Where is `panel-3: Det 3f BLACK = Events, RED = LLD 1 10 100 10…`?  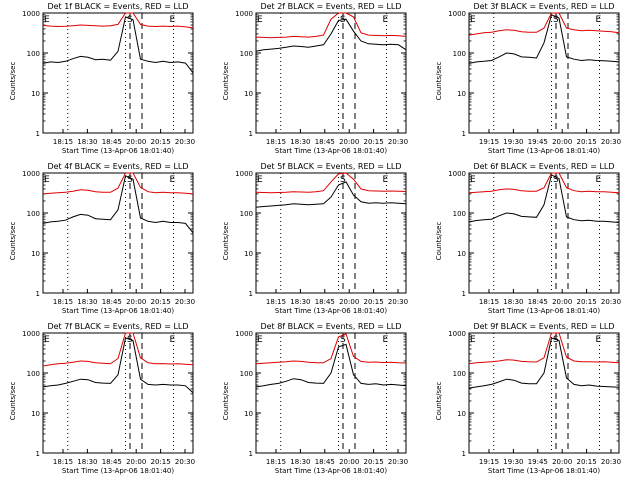 panel-3: Det 3f BLACK = Events, RED = LLD 1 10 100 10… is located at coordinates (528, 78).